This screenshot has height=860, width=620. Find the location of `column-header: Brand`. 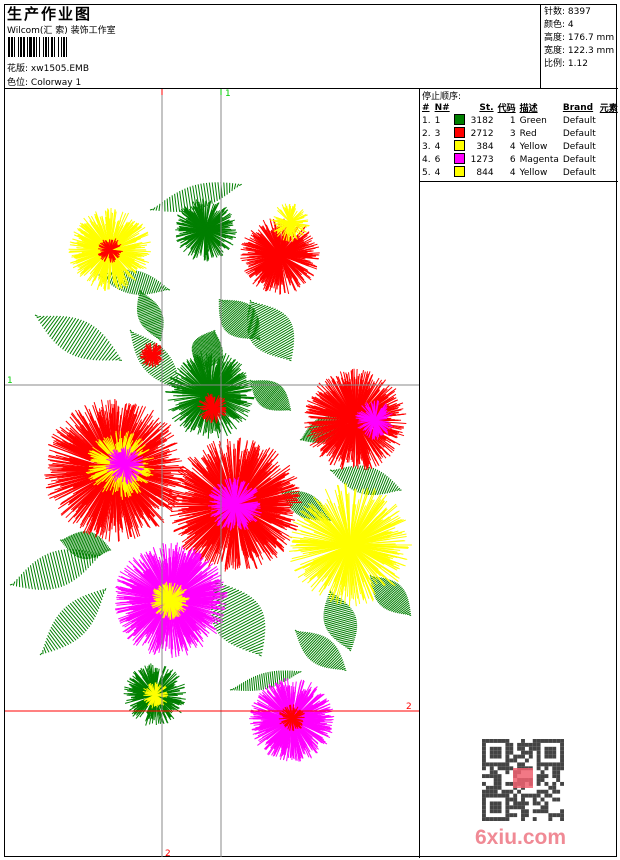

column-header: Brand is located at coordinates (578, 107).